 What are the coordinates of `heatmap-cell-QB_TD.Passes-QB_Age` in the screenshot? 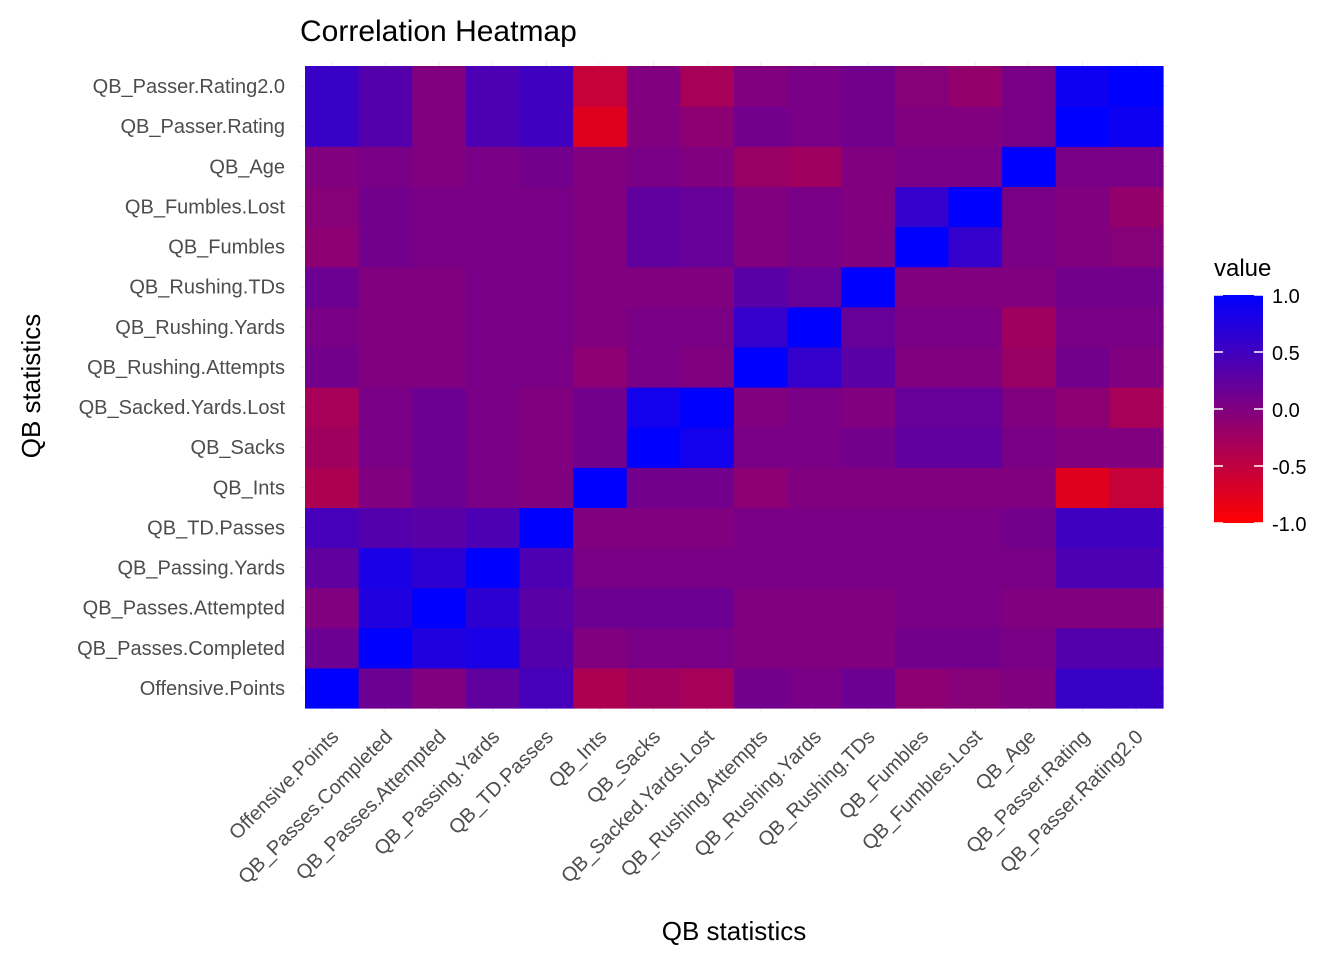 It's located at (546, 166).